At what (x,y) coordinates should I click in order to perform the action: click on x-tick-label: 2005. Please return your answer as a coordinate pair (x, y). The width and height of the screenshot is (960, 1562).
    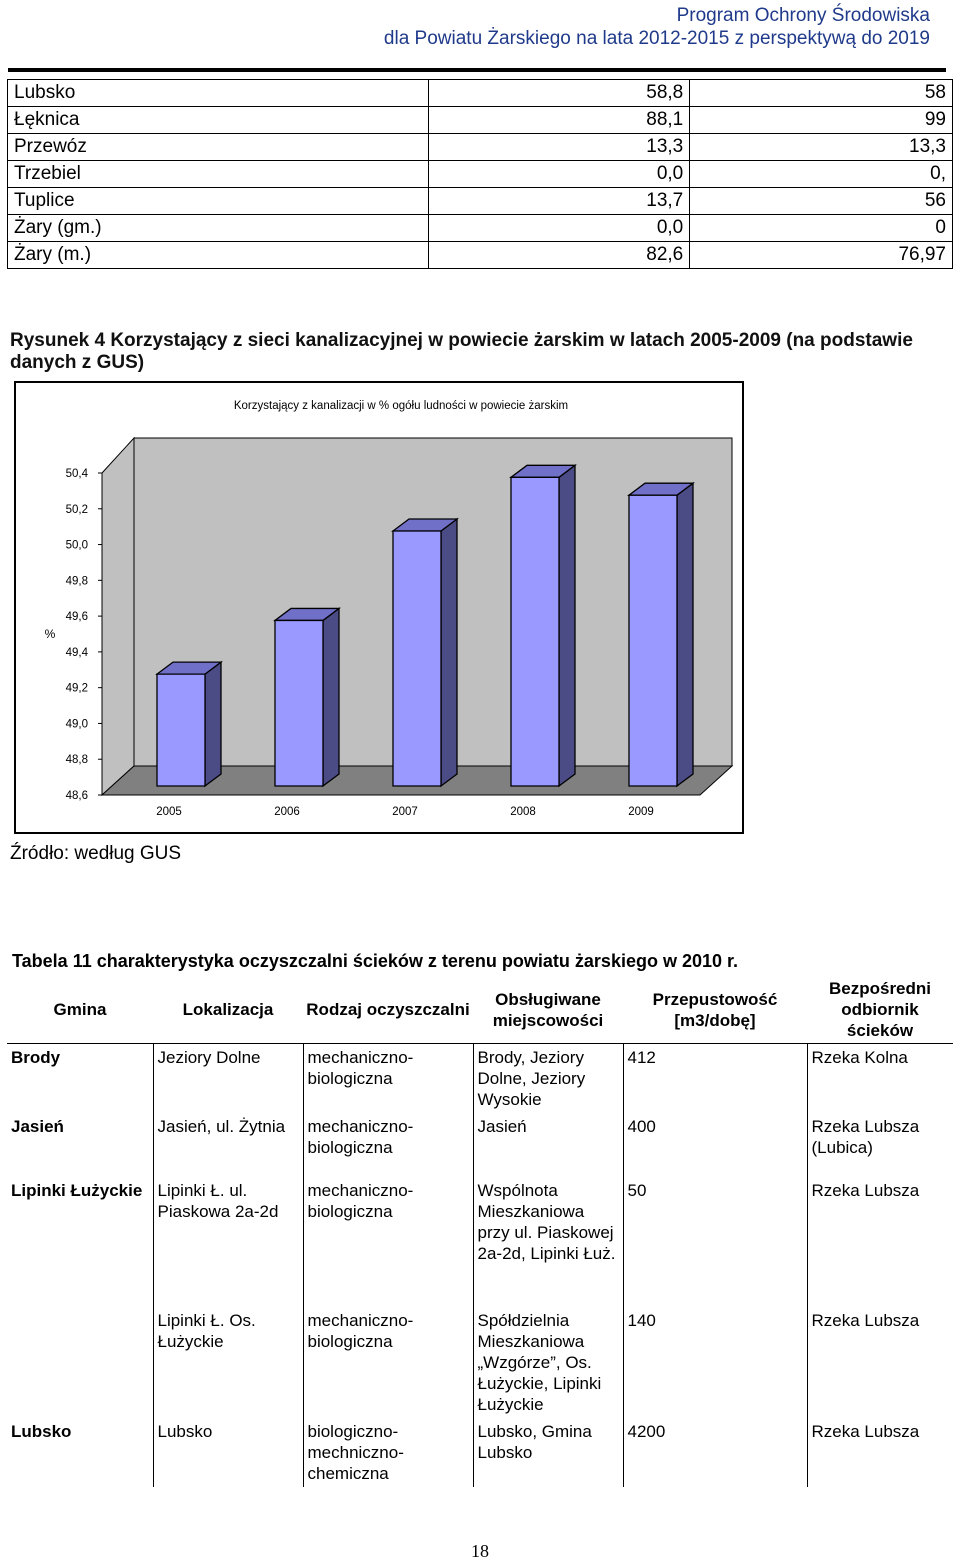
    Looking at the image, I should click on (169, 812).